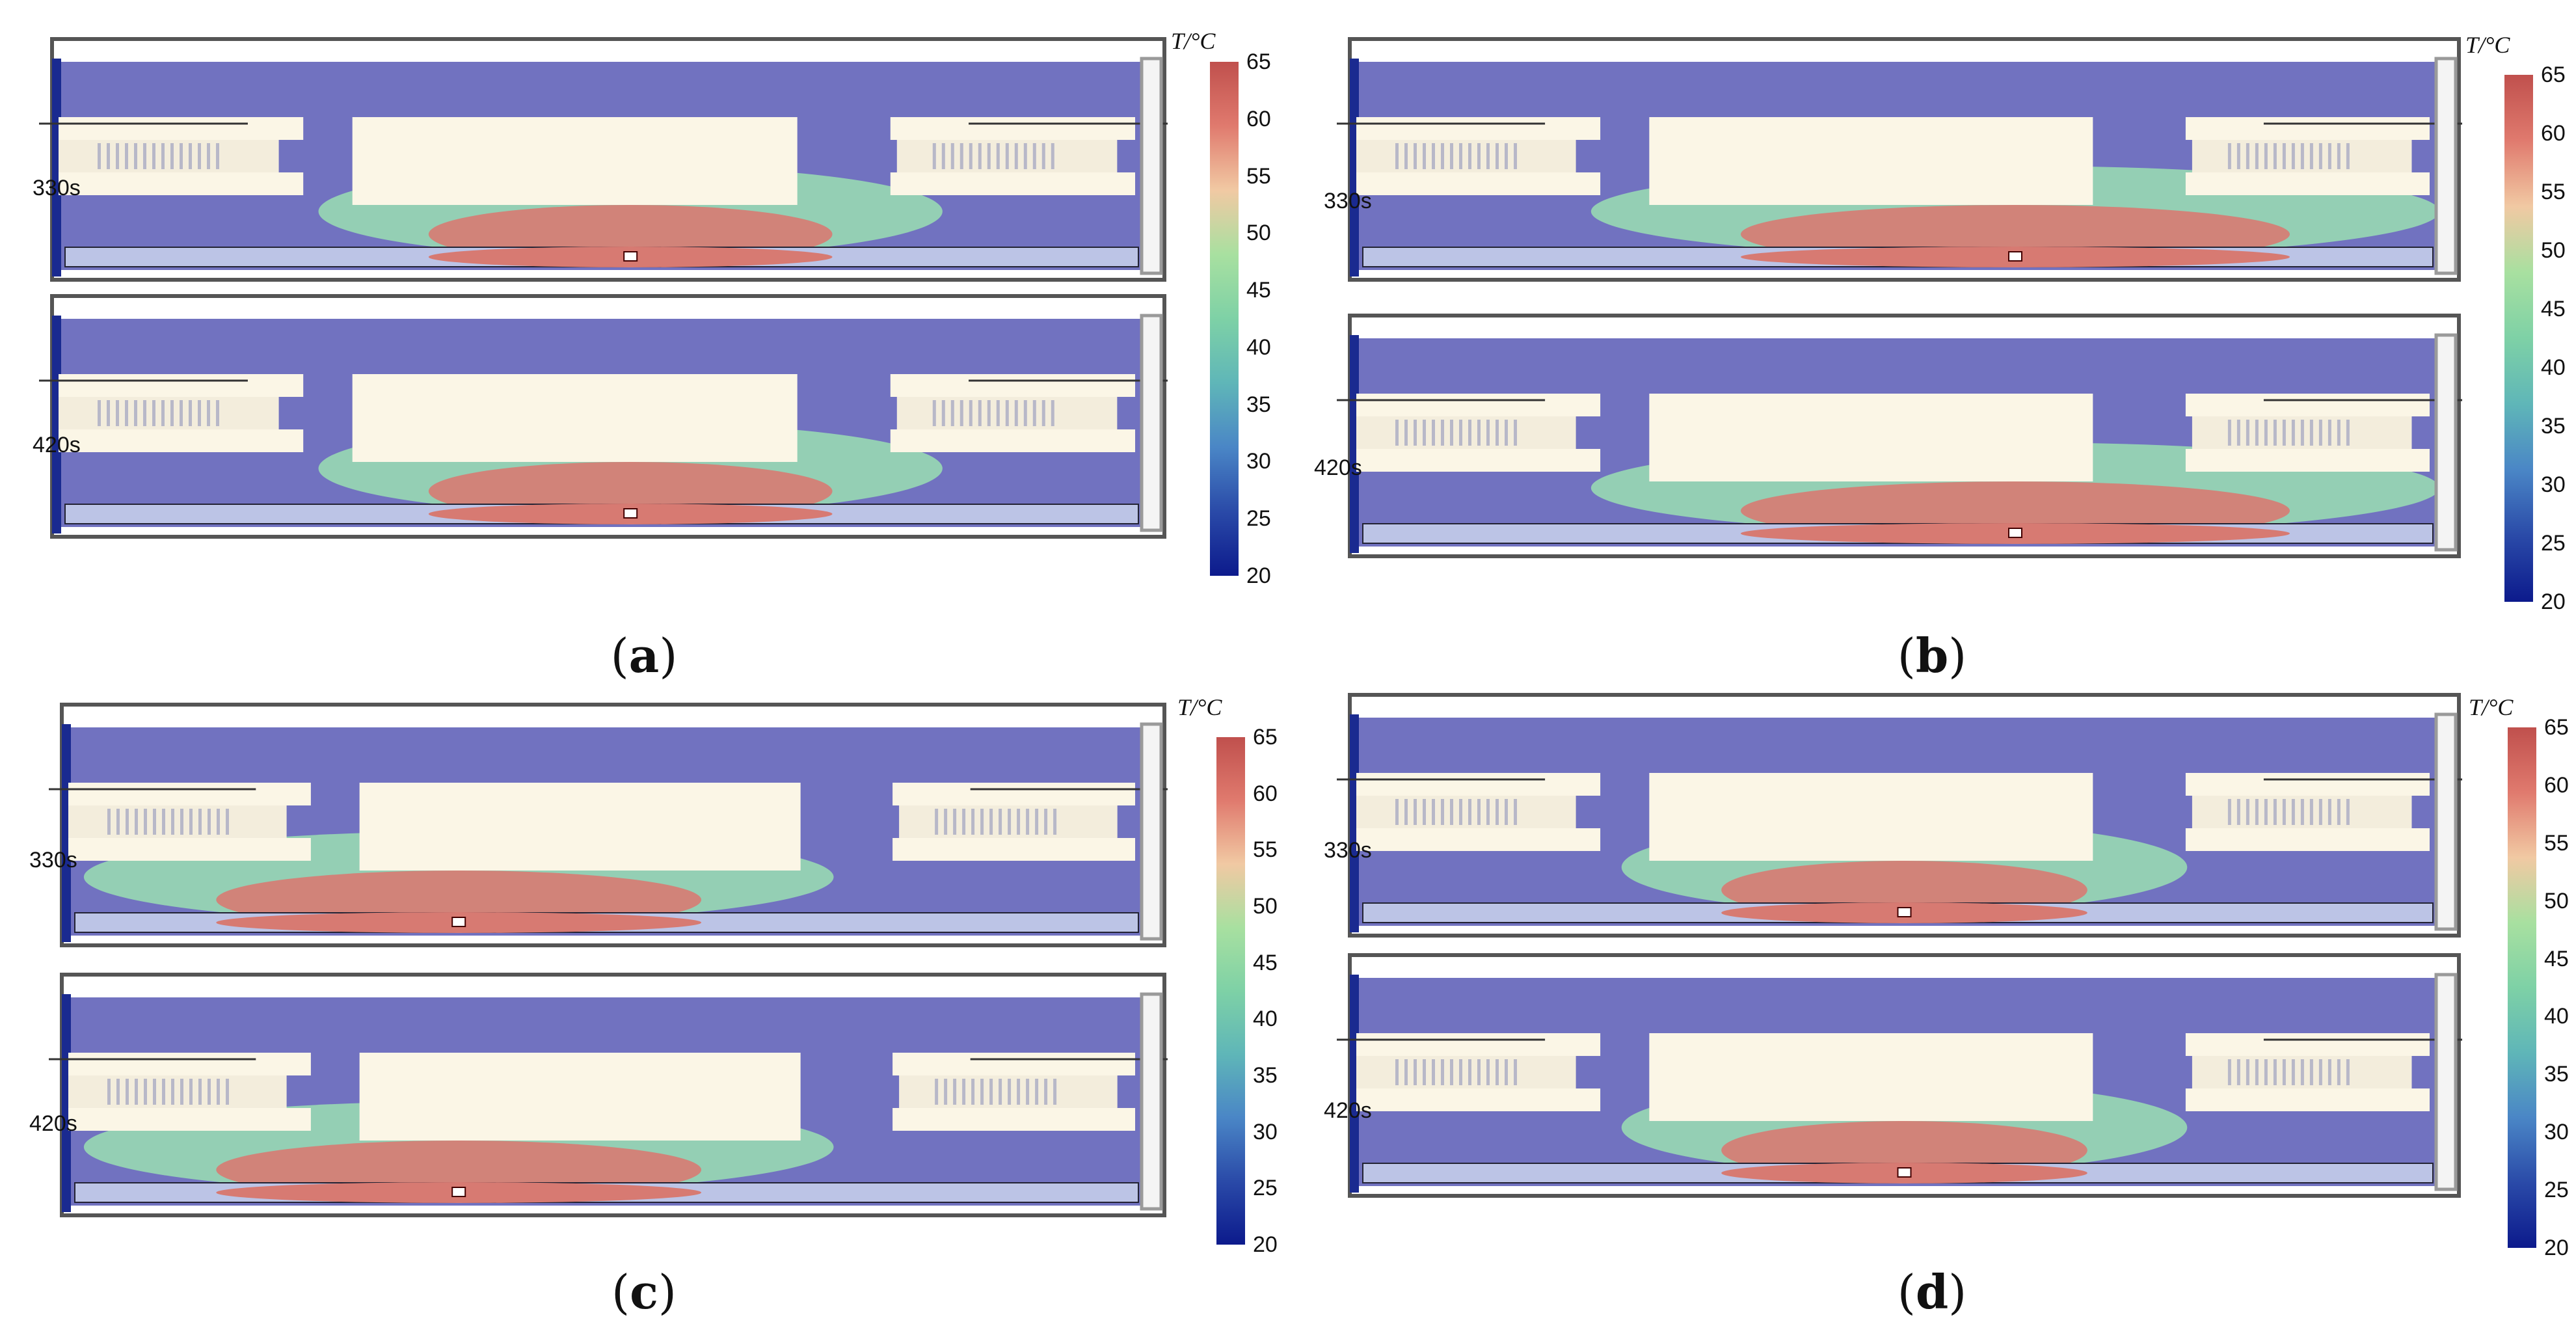 This screenshot has width=2576, height=1324. I want to click on time-label-top: 330s, so click(1348, 850).